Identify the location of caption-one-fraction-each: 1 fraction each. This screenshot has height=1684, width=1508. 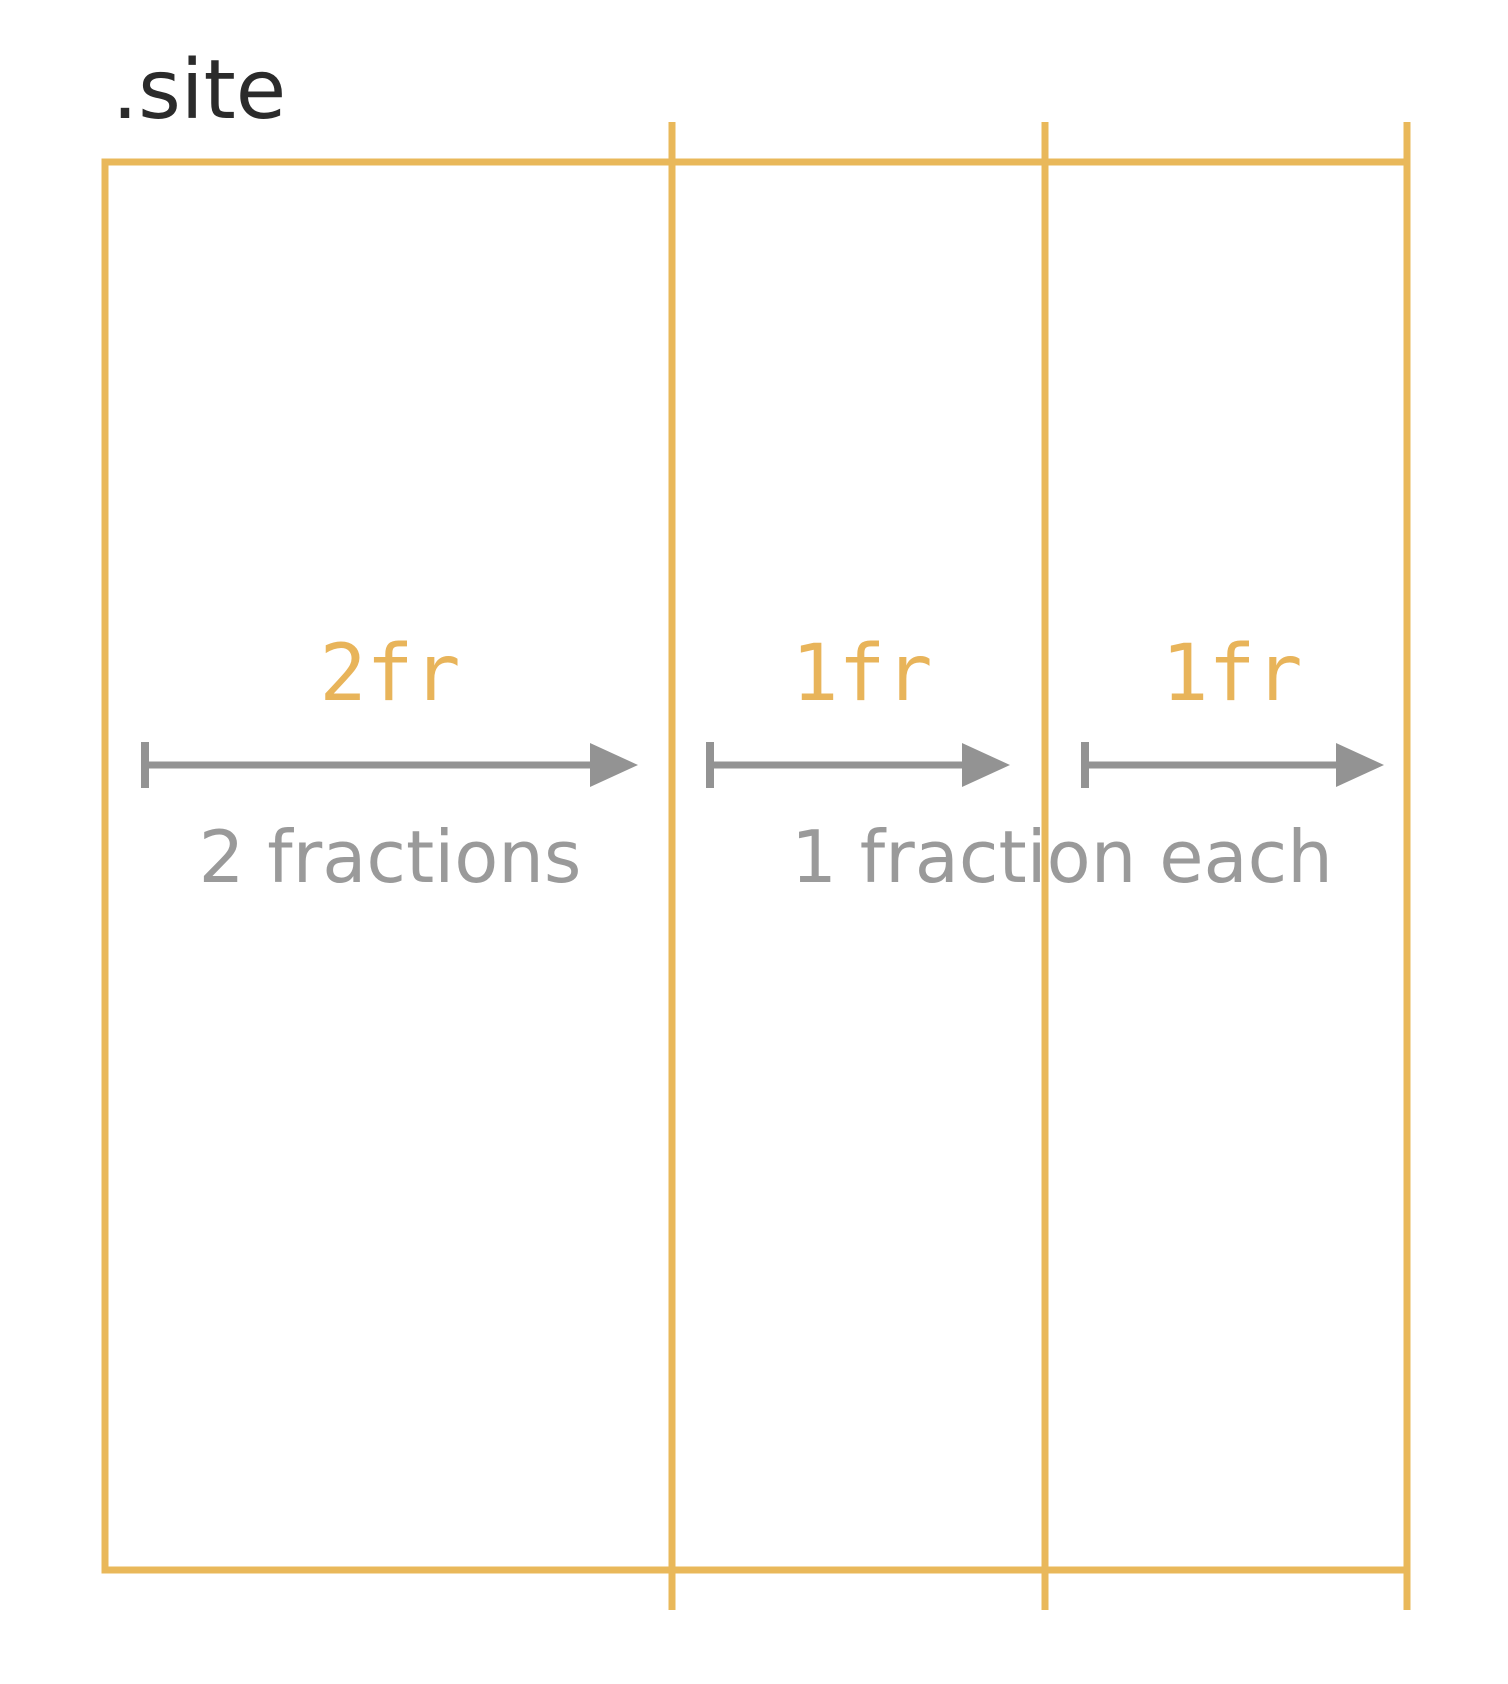
(1062, 857).